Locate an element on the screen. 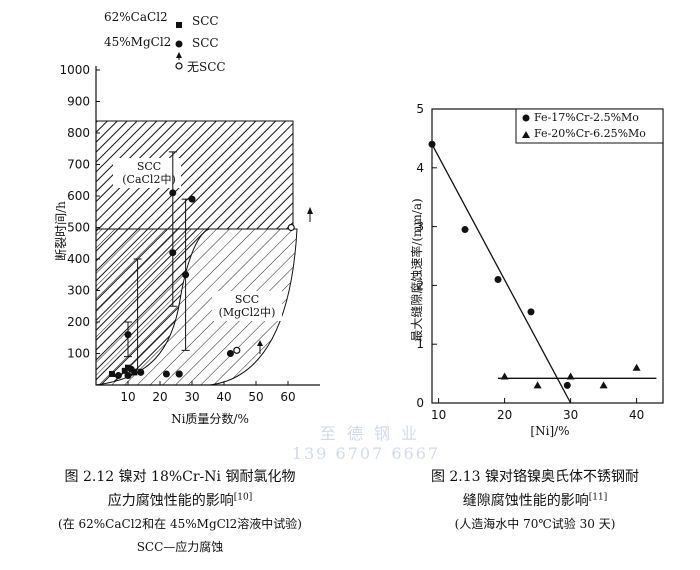 Image resolution: width=700 pixels, height=570 pixels. y-tick-label: 700 is located at coordinates (78, 165).